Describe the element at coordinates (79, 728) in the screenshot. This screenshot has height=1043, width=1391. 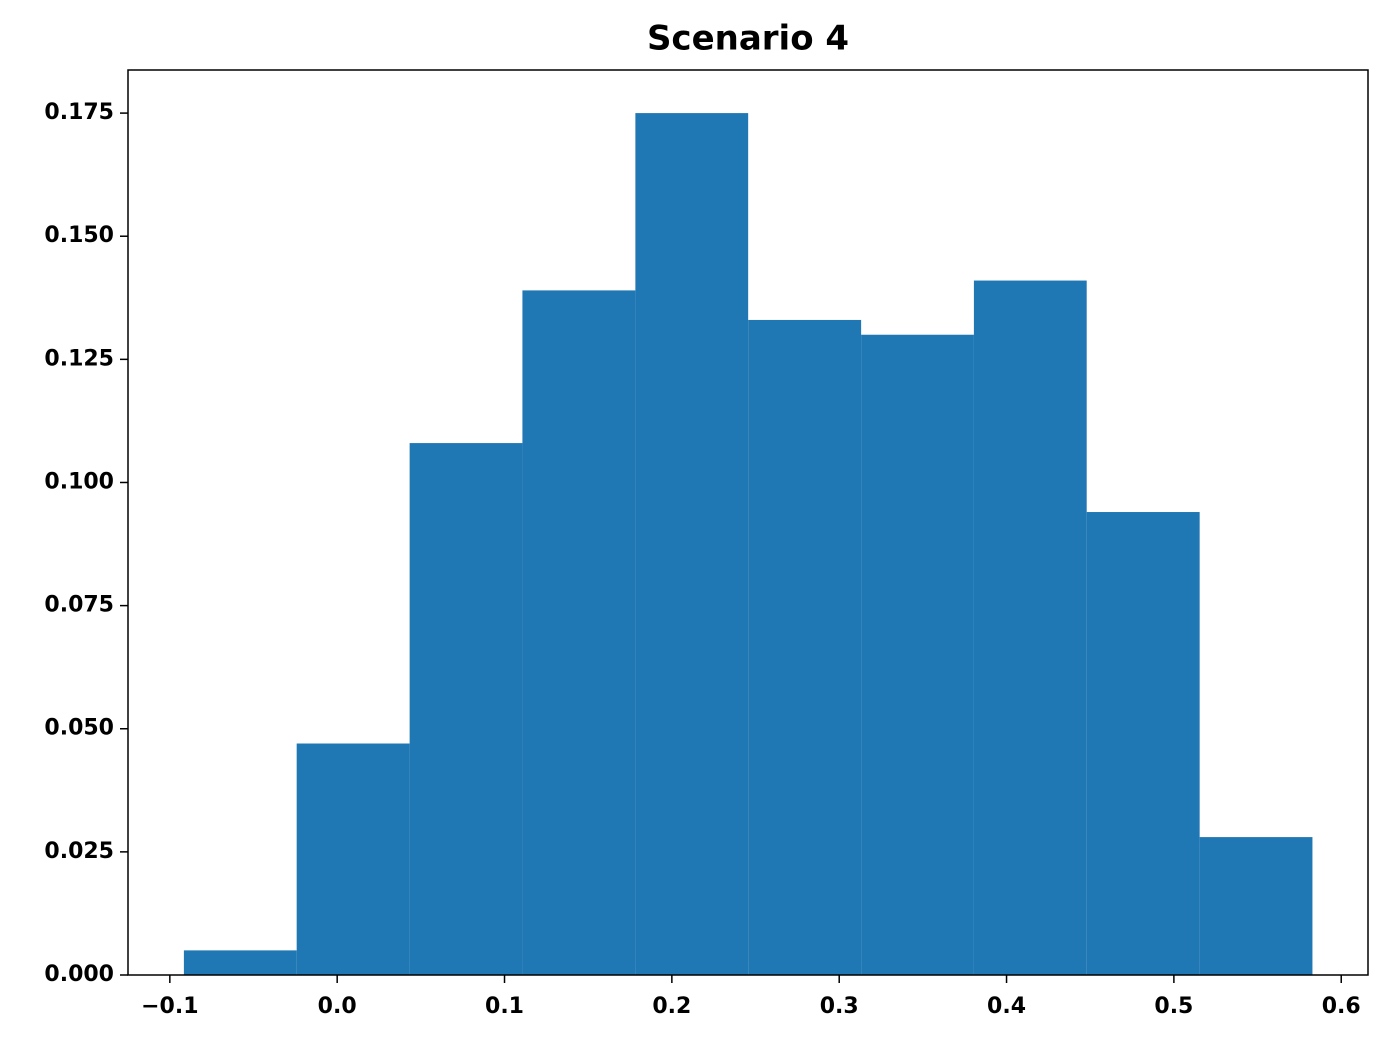
I see `y-tick-label: 0.050` at that location.